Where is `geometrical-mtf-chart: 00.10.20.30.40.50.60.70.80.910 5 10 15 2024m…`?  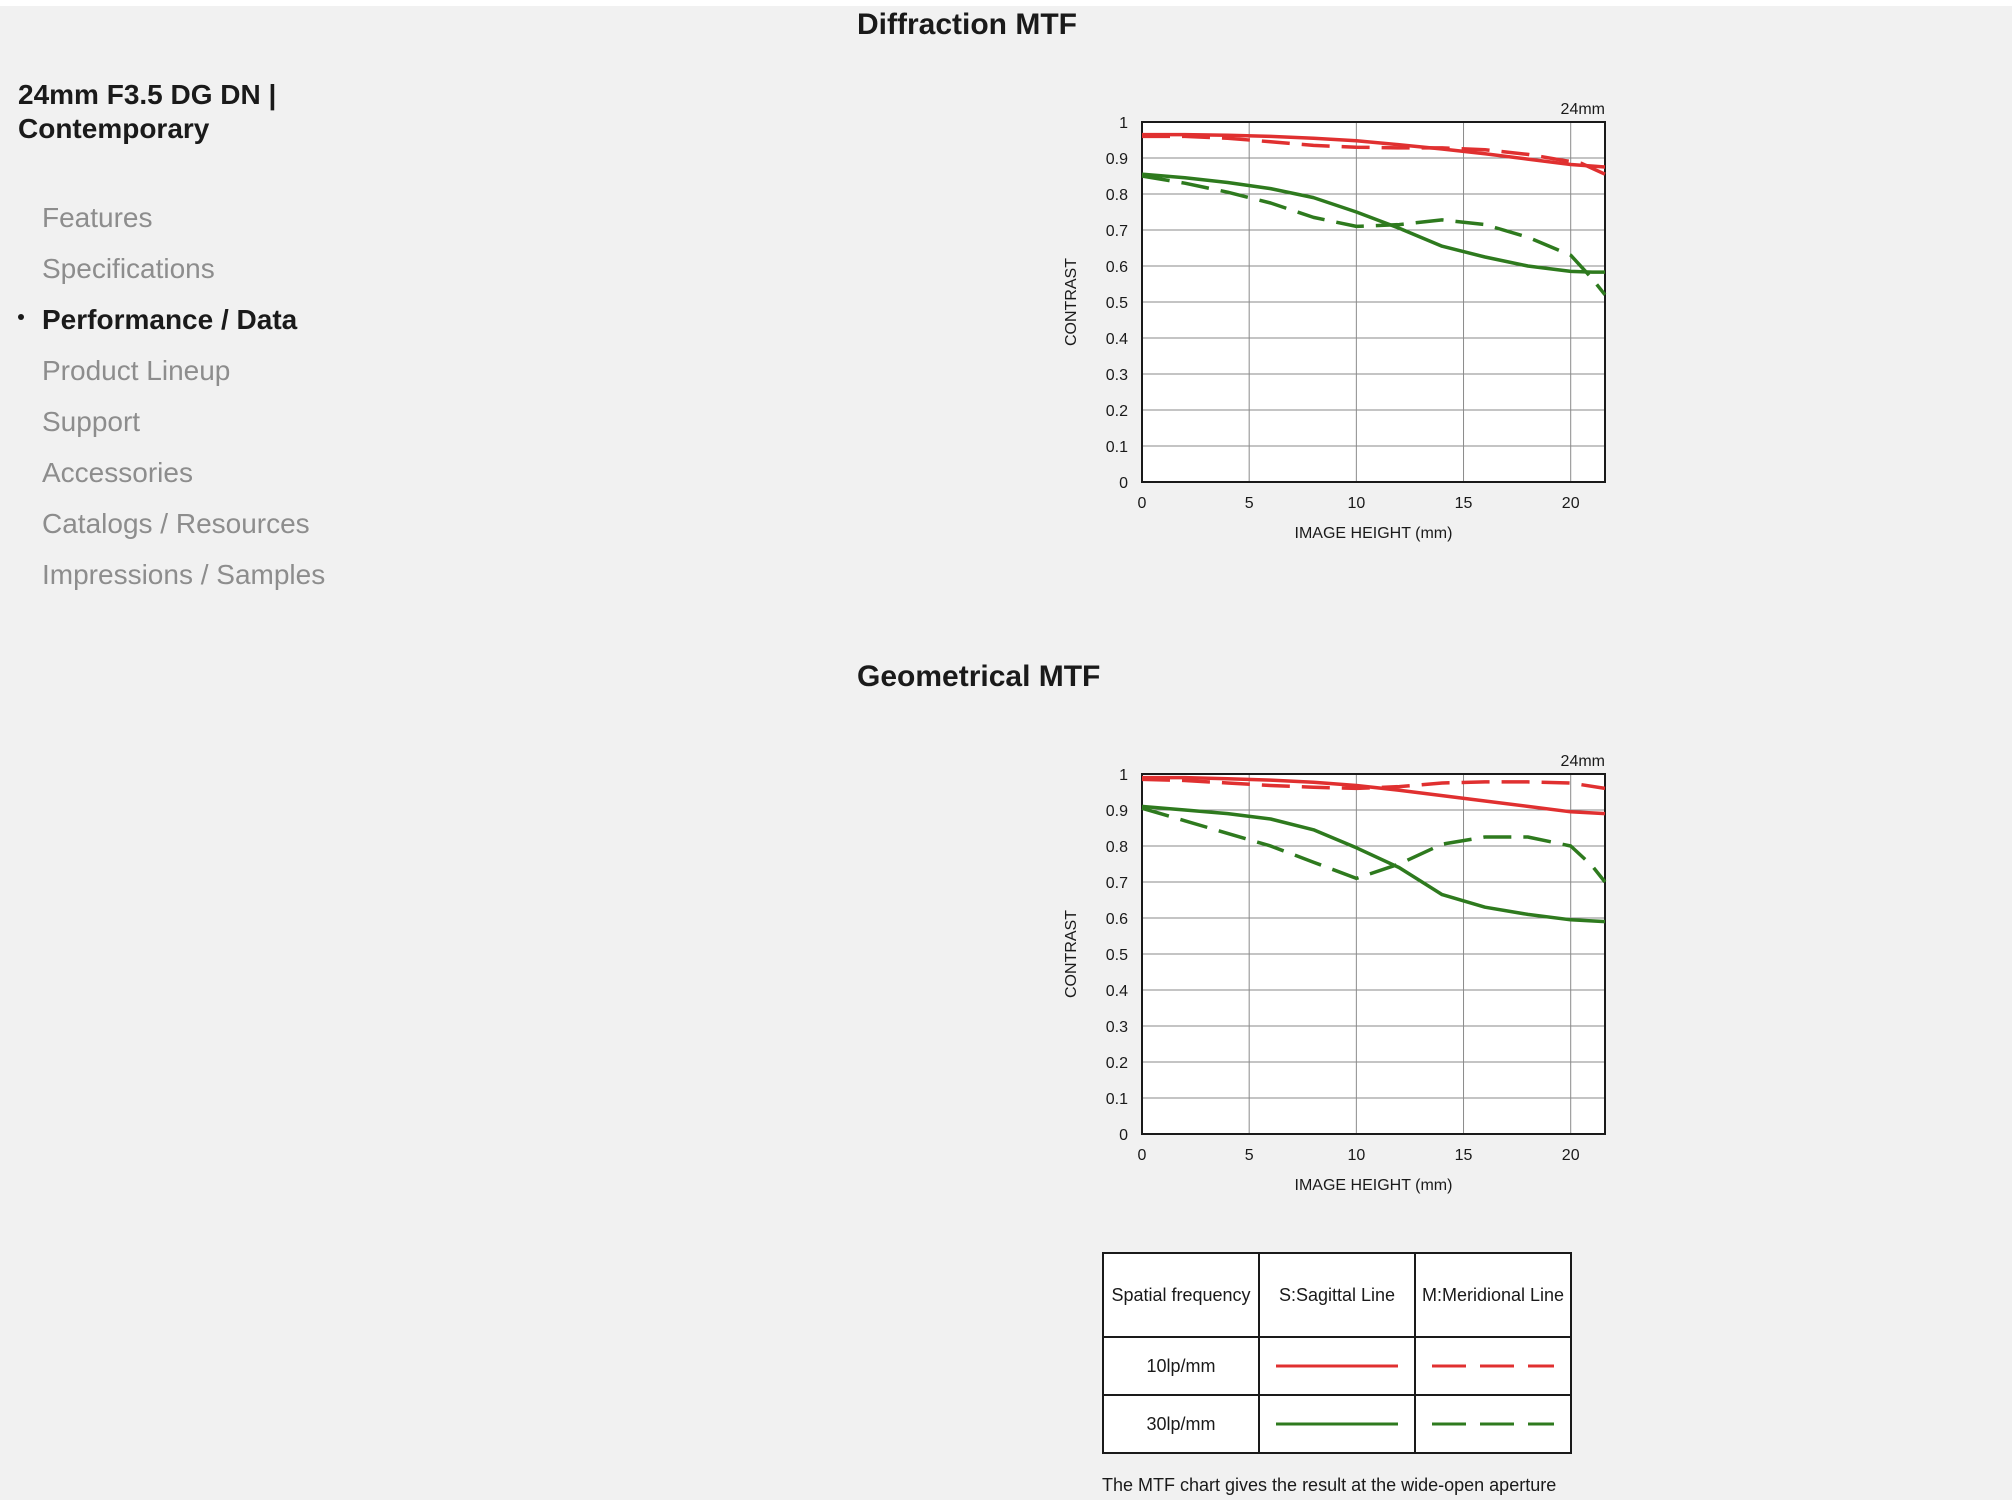
geometrical-mtf-chart: 00.10.20.30.40.50.60.70.80.910 5 10 15 2024m… is located at coordinates (1335, 973).